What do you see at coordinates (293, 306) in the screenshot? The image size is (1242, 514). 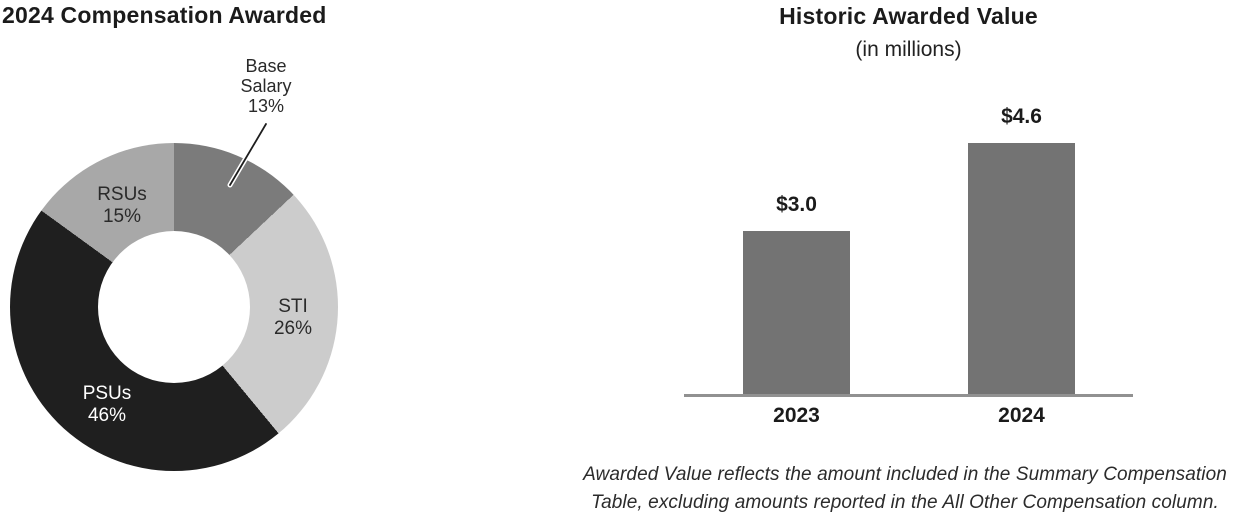 I see `slice-label-text: STI` at bounding box center [293, 306].